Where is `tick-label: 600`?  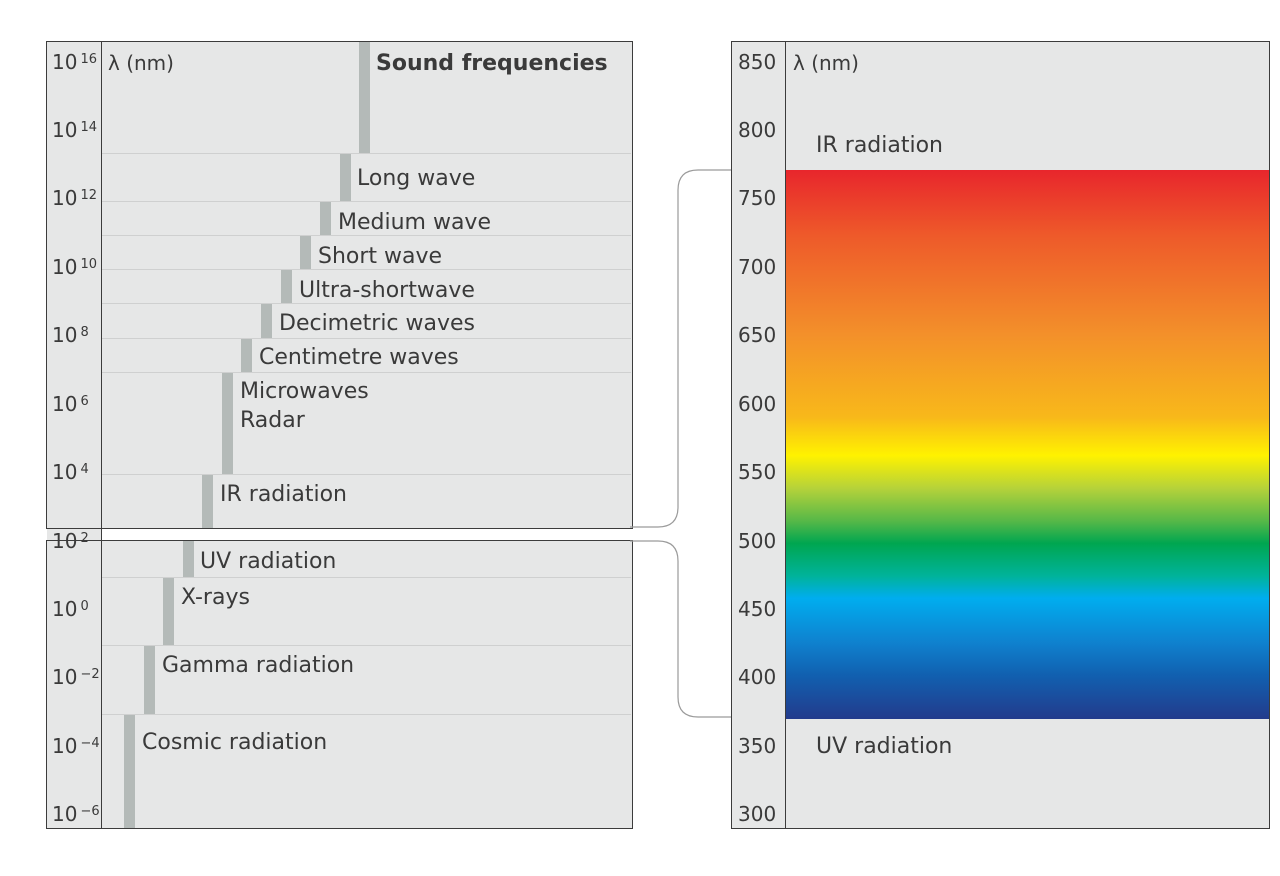 tick-label: 600 is located at coordinates (757, 404).